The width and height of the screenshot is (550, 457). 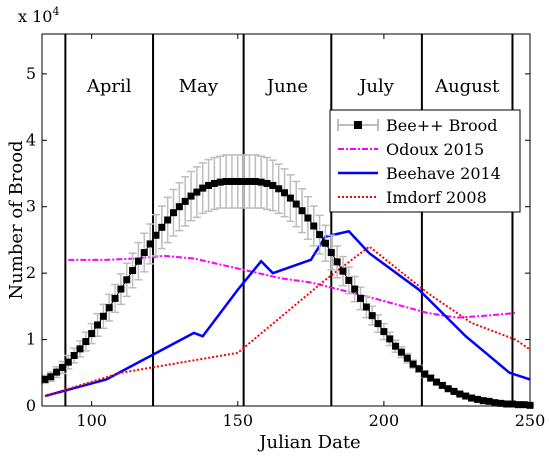 I want to click on month-label: May, so click(x=199, y=86).